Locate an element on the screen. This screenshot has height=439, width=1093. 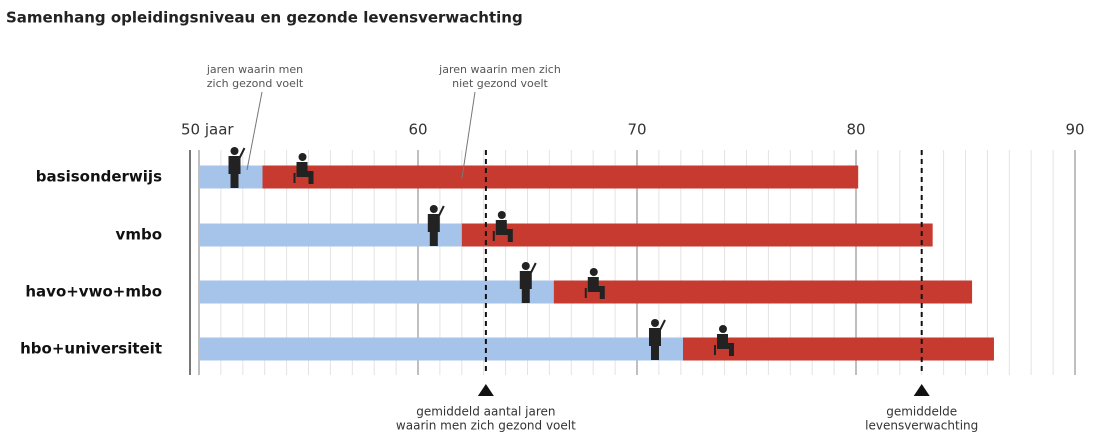
category-label: havo+vwo+mbo is located at coordinates (93, 292).